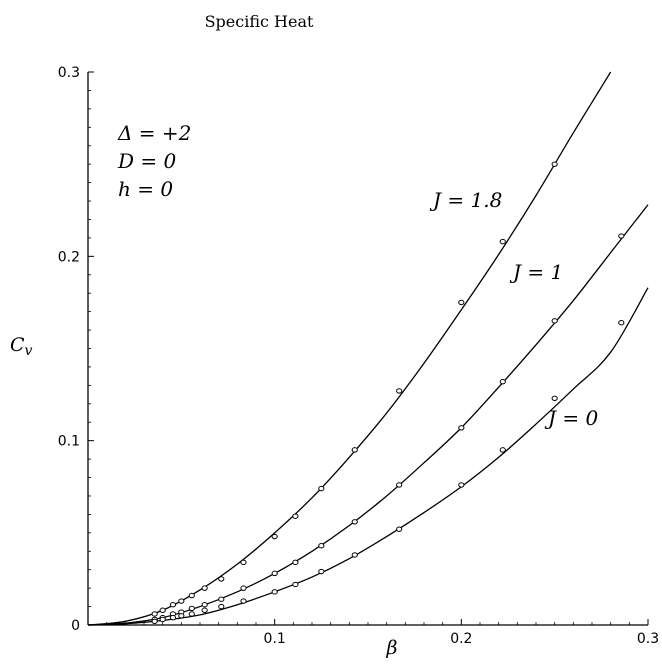 The image size is (662, 669). What do you see at coordinates (461, 639) in the screenshot?
I see `x-tick-label: 0.2` at bounding box center [461, 639].